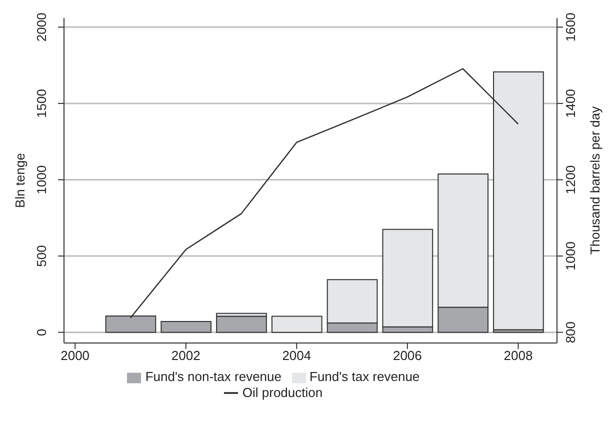  Describe the element at coordinates (595, 180) in the screenshot. I see `y2-axis-title: Thousand barrels per day` at that location.